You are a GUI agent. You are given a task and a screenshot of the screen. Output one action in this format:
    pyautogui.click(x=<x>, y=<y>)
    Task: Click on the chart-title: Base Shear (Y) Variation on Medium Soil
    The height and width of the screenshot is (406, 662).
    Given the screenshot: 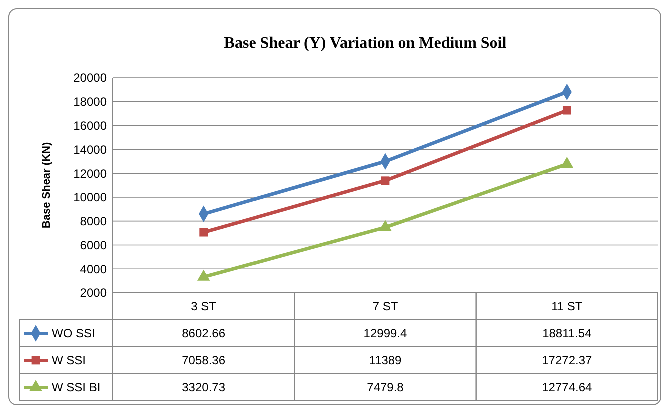 What is the action you would take?
    pyautogui.click(x=366, y=43)
    